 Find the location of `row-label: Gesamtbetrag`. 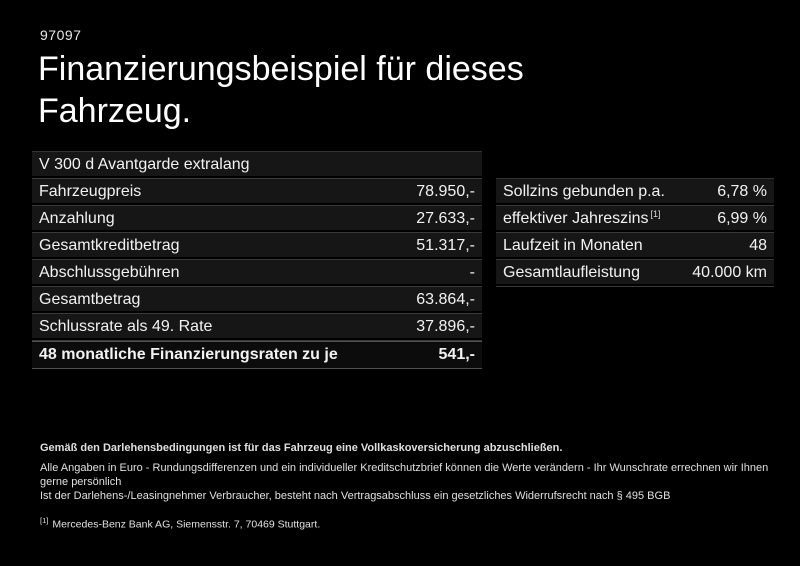

row-label: Gesamtbetrag is located at coordinates (90, 299).